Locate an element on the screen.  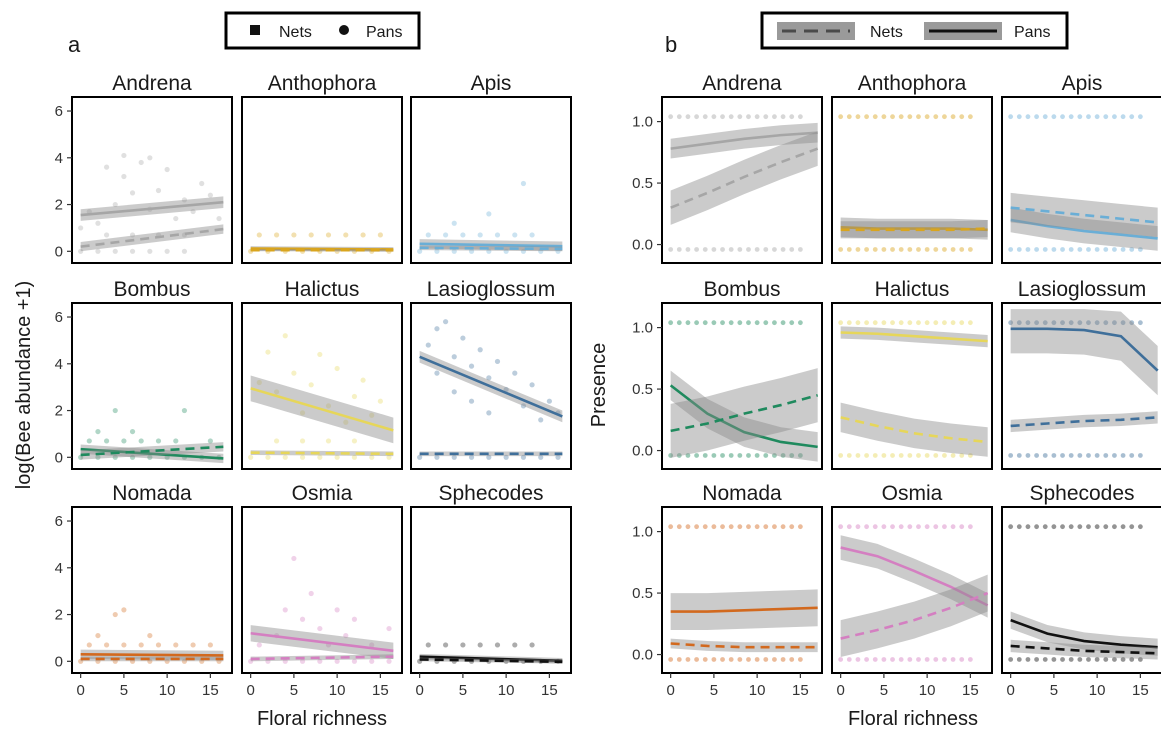
confidence-band-pans is located at coordinates (1084, 352).